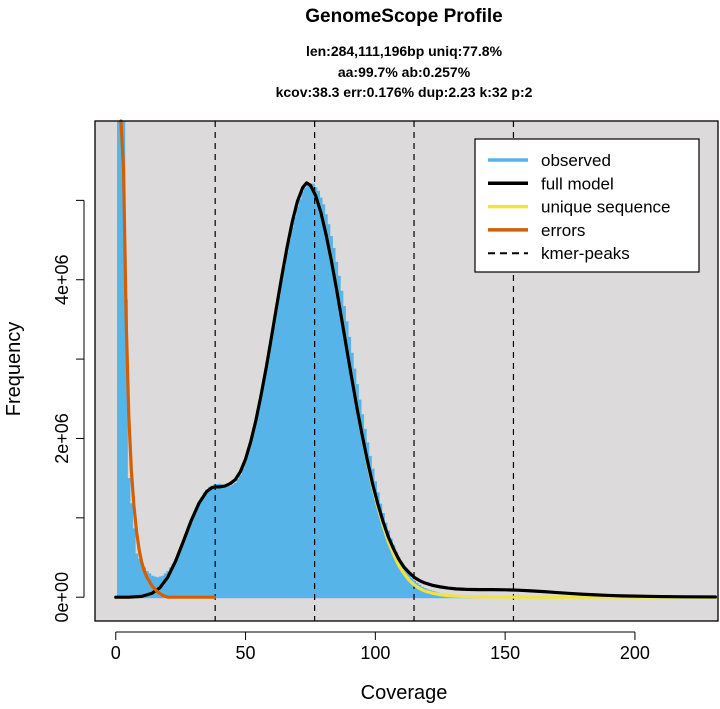  I want to click on y-tick-label: 2e+06, so click(62, 438).